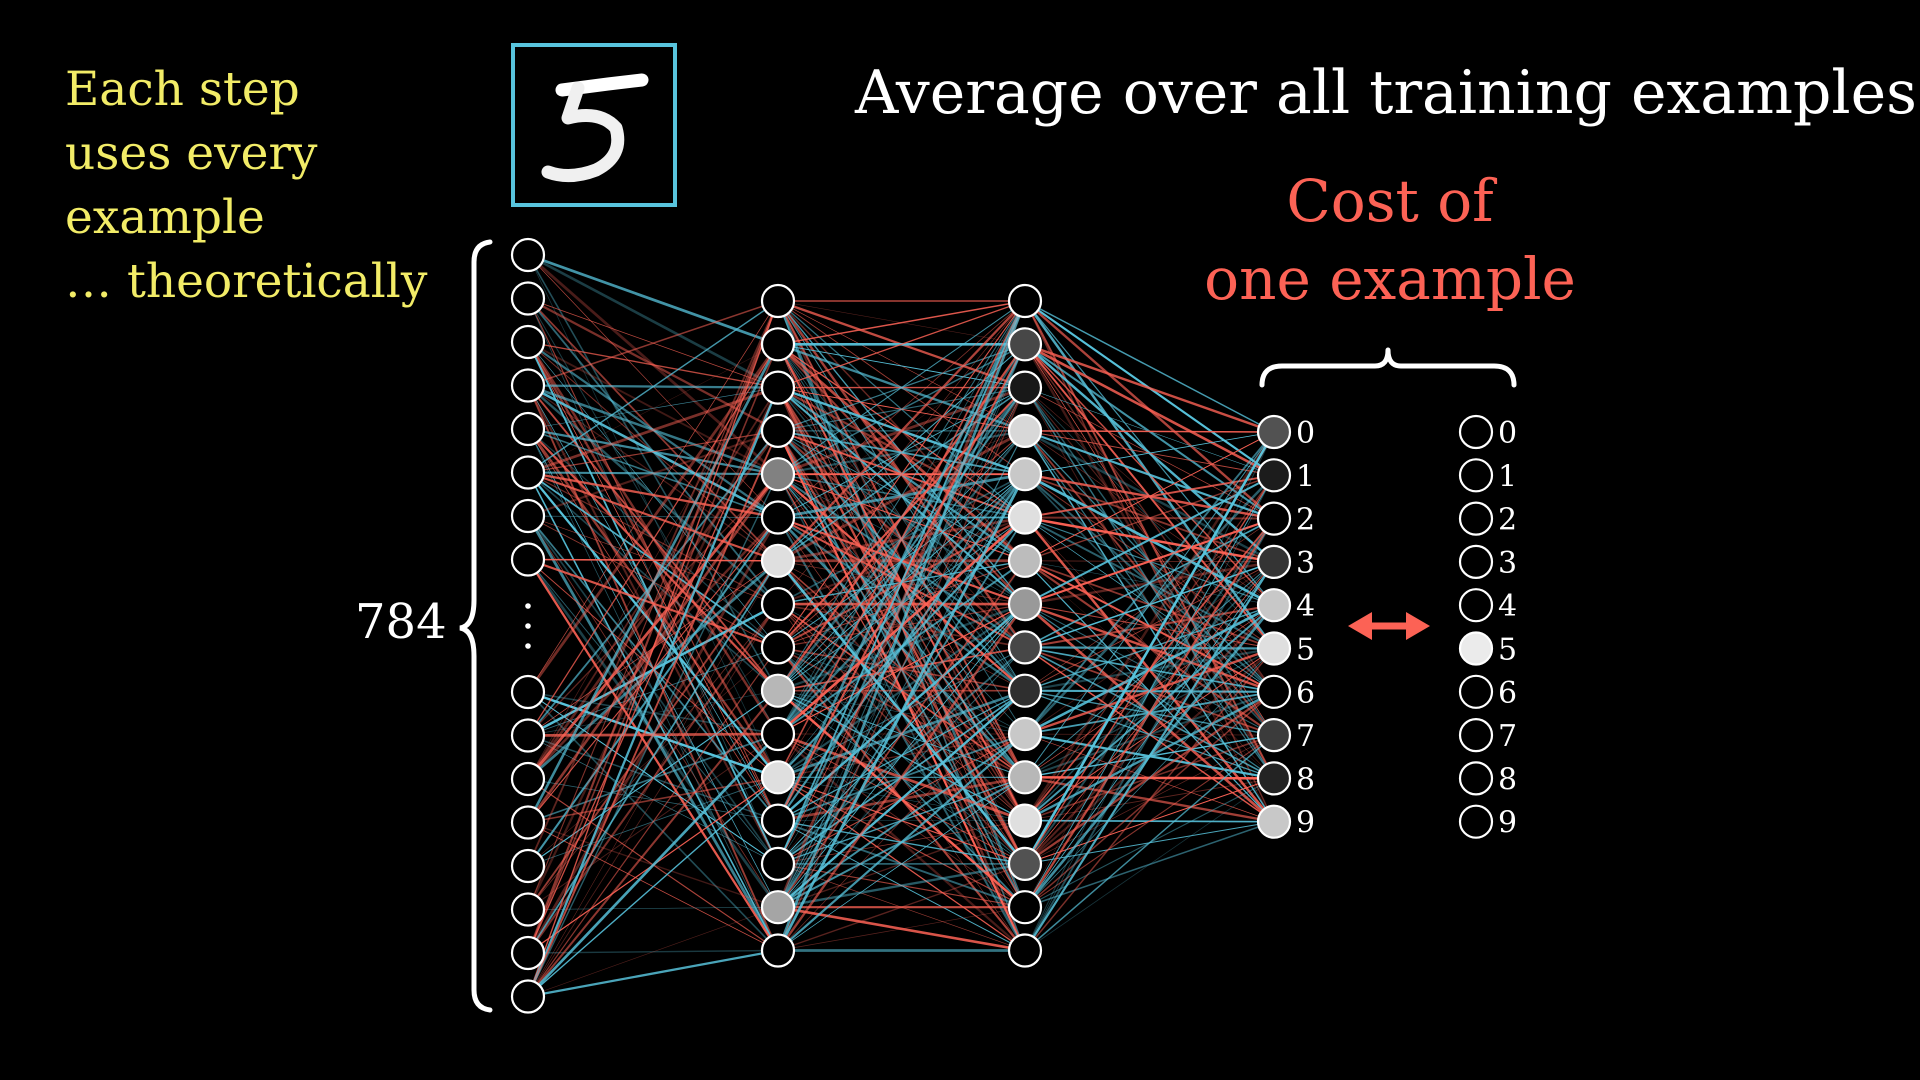 The image size is (1920, 1080). Describe the element at coordinates (165, 217) in the screenshot. I see `side-note-line-3: example` at that location.